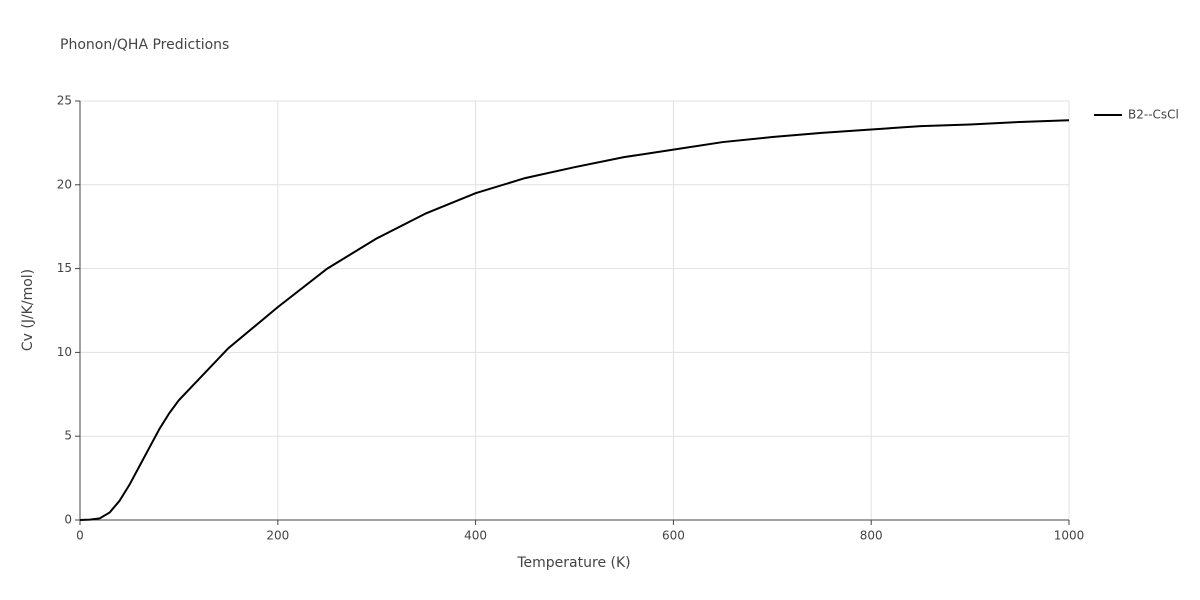  Describe the element at coordinates (68, 436) in the screenshot. I see `y-tick-label: 5` at that location.